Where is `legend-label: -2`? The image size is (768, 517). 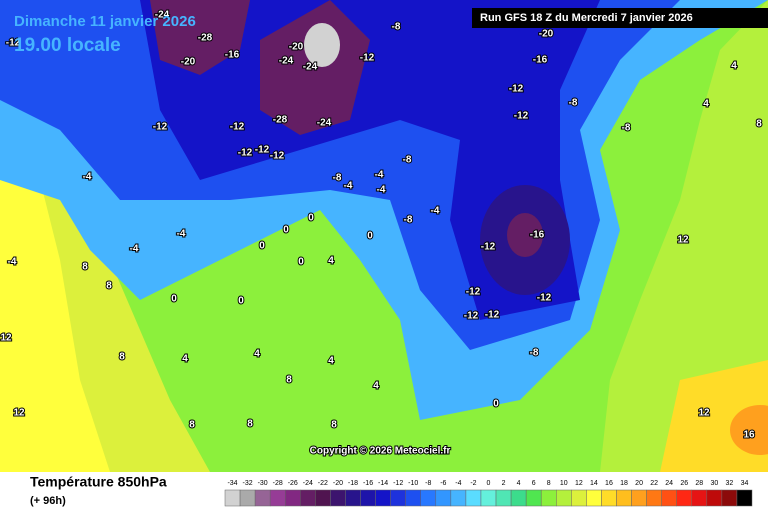 legend-label: -2 is located at coordinates (473, 483).